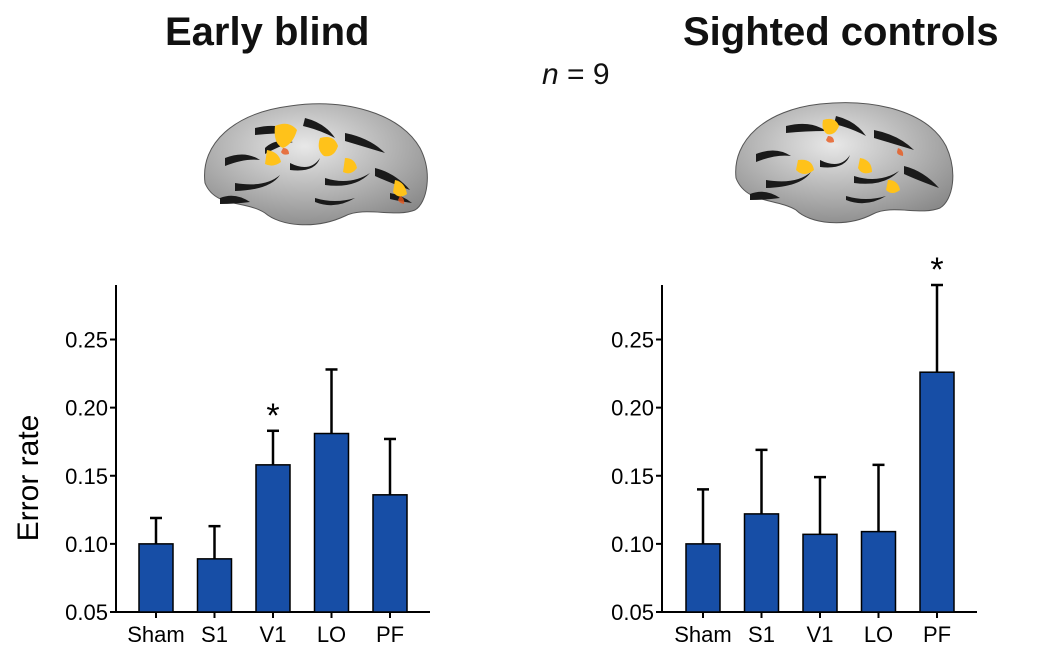 This screenshot has width=1057, height=646. I want to click on sample-size-value: = 9, so click(584, 74).